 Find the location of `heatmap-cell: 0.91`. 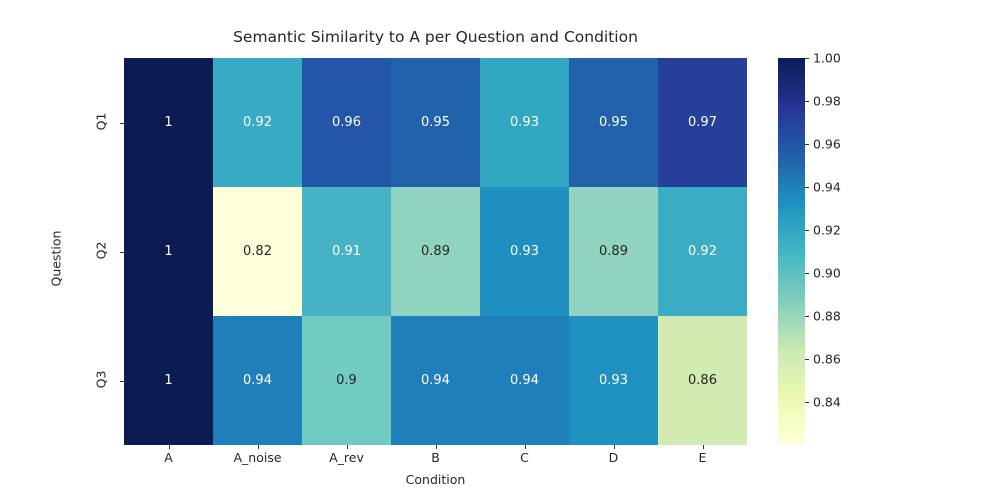

heatmap-cell: 0.91 is located at coordinates (346, 251).